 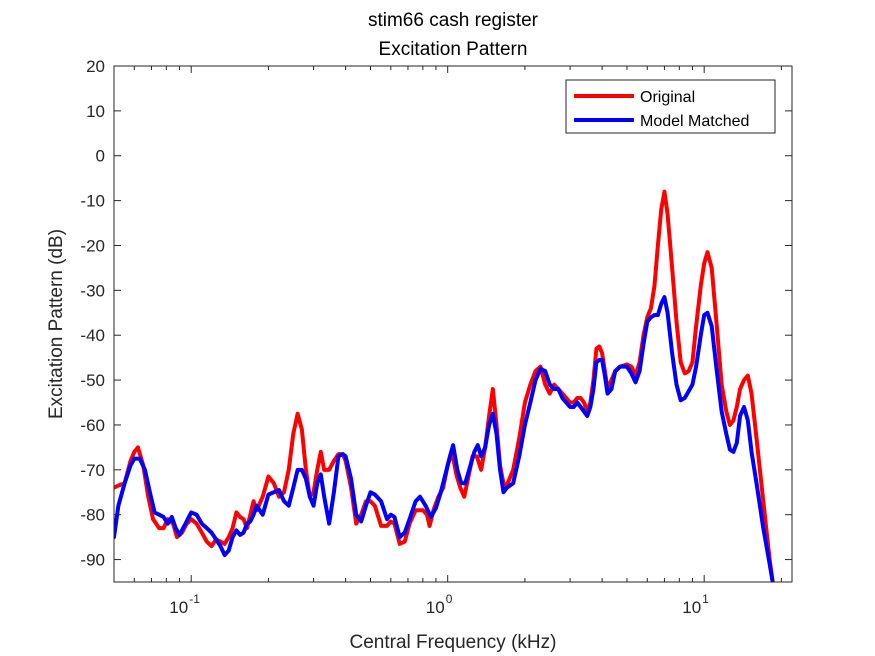 I want to click on x-tick-label-exponent: -1, so click(x=194, y=599).